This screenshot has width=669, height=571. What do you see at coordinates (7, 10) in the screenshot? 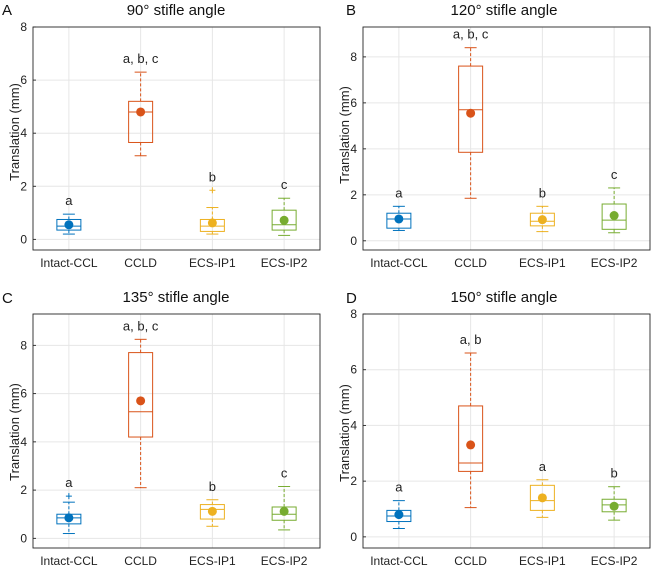
I see `panel-label: A` at bounding box center [7, 10].